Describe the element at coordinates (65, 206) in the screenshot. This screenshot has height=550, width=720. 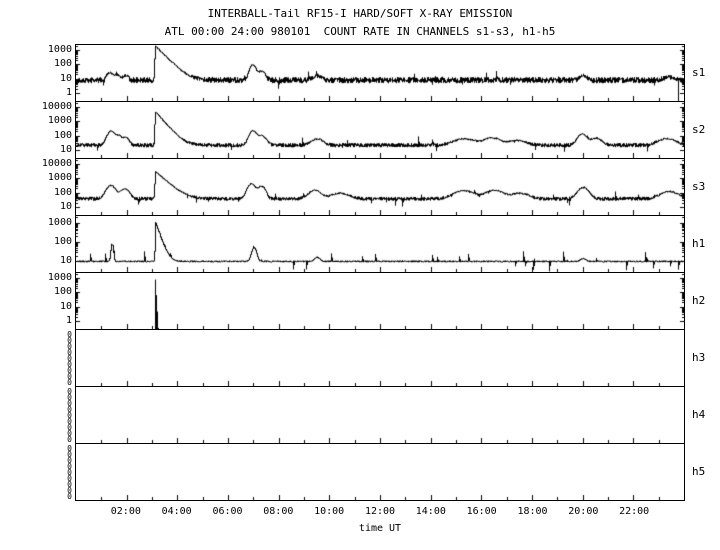
I see `y-tick-label-s3: 10` at that location.